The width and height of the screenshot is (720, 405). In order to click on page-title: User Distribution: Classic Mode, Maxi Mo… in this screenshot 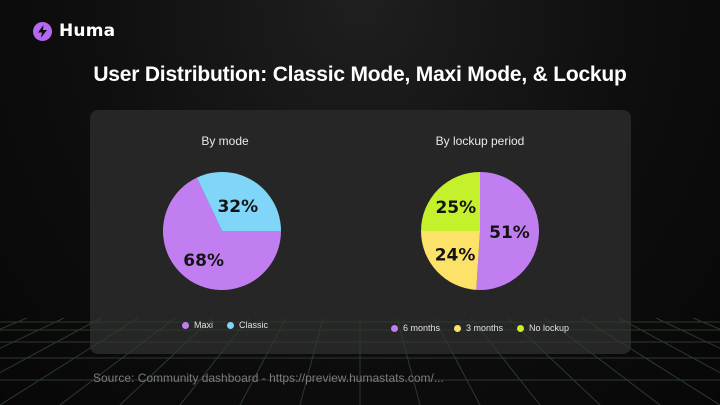, I will do `click(360, 74)`.